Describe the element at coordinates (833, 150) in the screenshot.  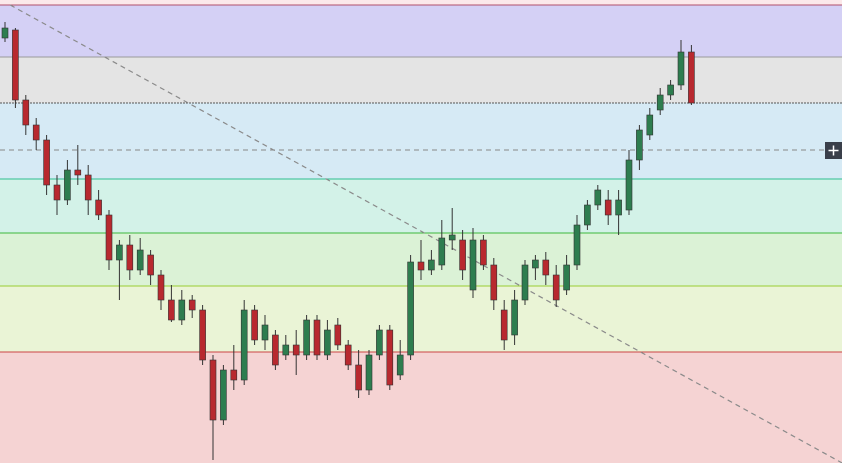
I see `add-button` at that location.